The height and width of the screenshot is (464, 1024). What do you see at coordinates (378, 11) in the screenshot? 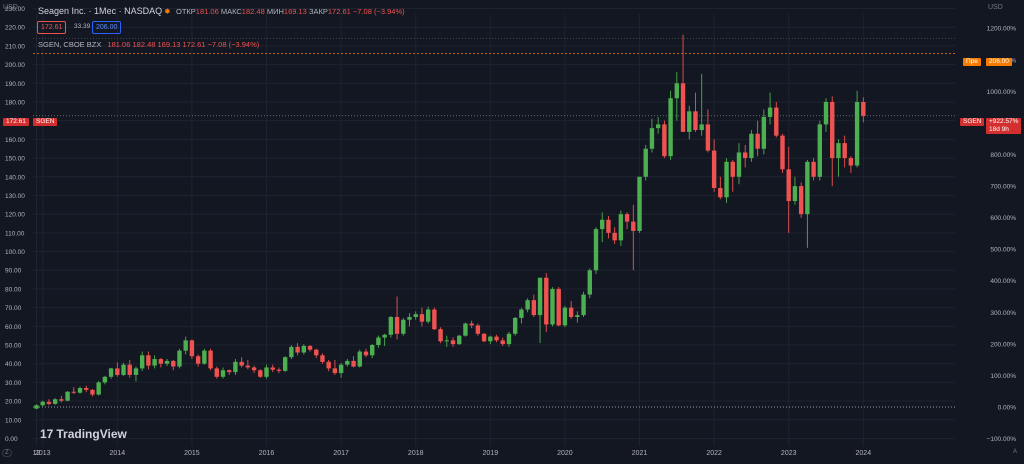
I see `change-value: −7.08 (−3.94%)` at bounding box center [378, 11].